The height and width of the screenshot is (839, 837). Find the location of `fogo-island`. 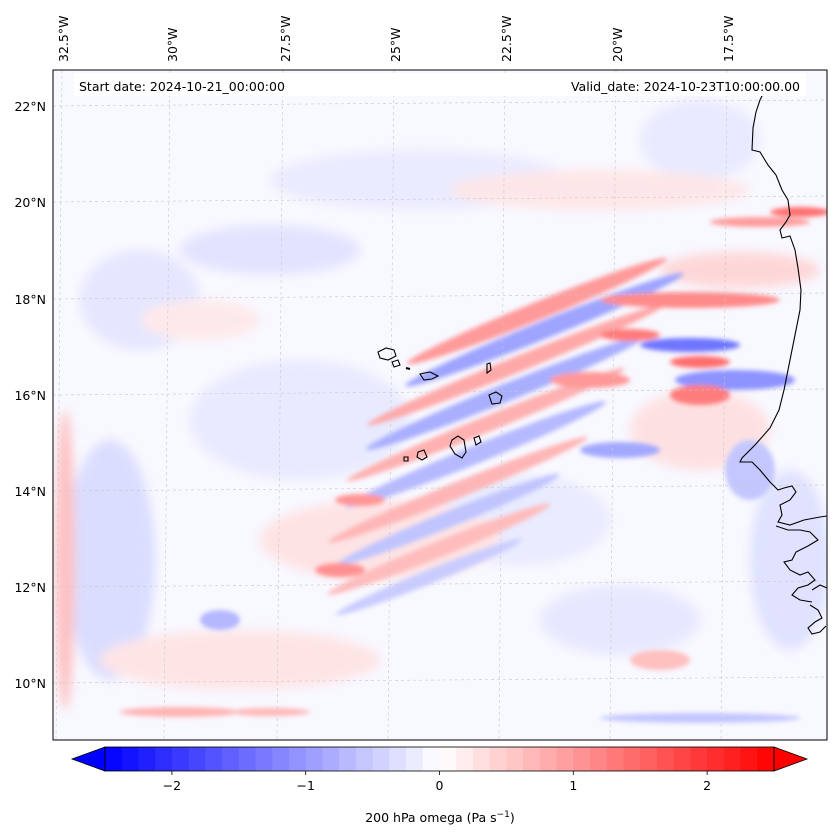

fogo-island is located at coordinates (422, 455).